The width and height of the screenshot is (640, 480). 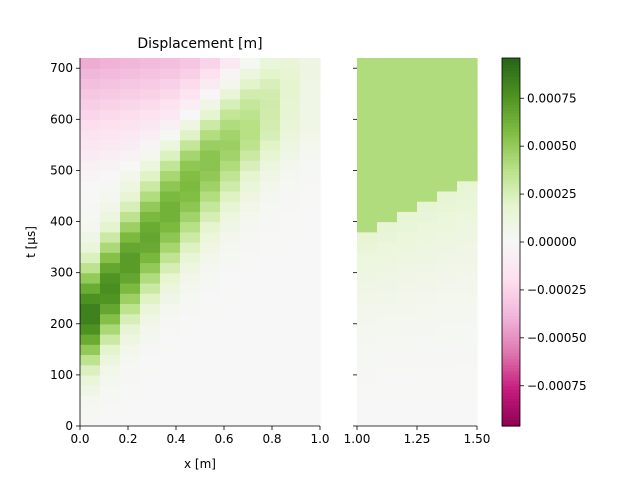 What do you see at coordinates (557, 338) in the screenshot?
I see `colorbar-tick-label: −0.00050` at bounding box center [557, 338].